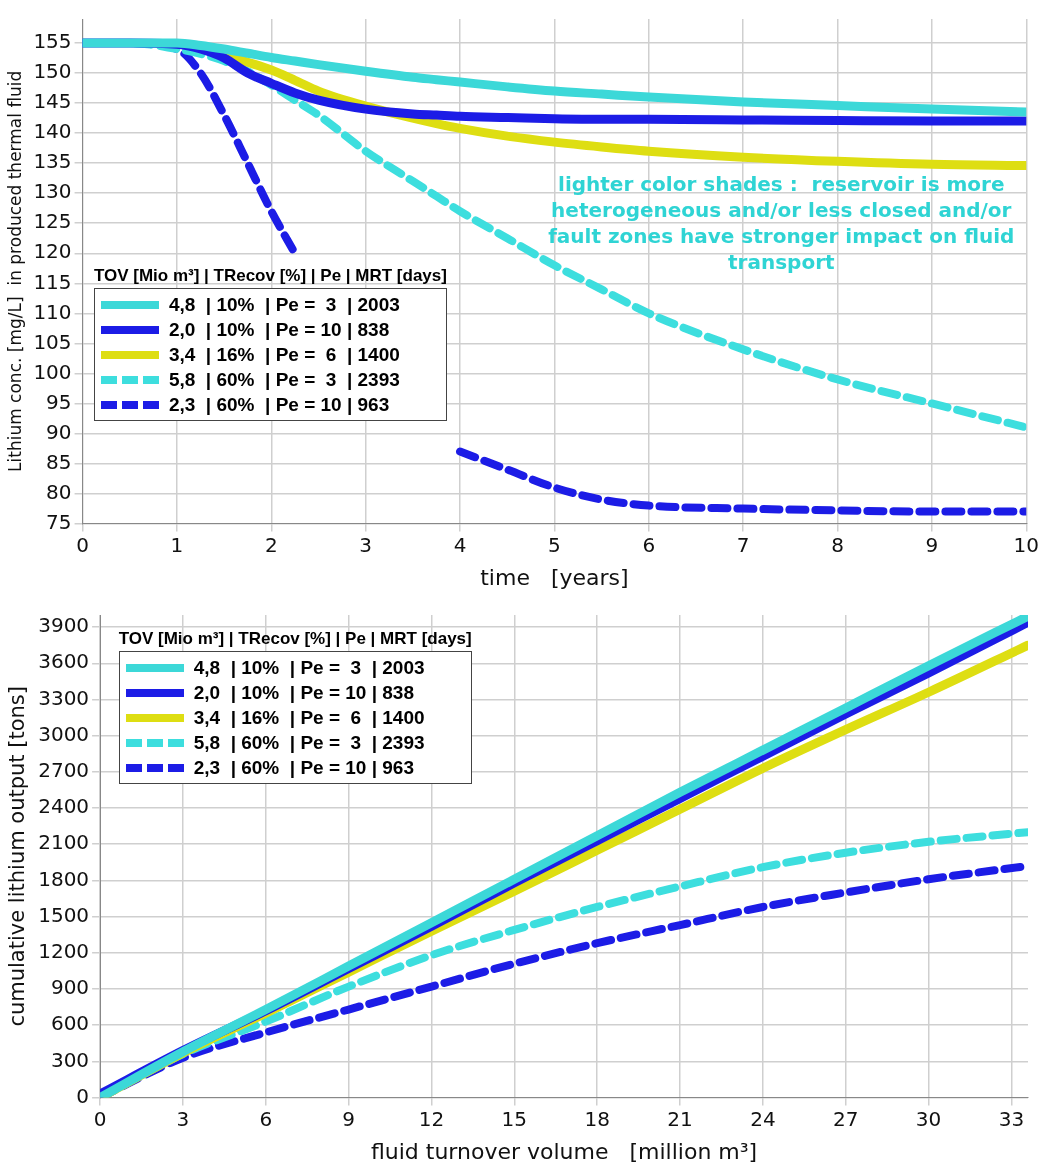 This screenshot has width=1045, height=1175. I want to click on y-tick-label: 1500, so click(64, 914).